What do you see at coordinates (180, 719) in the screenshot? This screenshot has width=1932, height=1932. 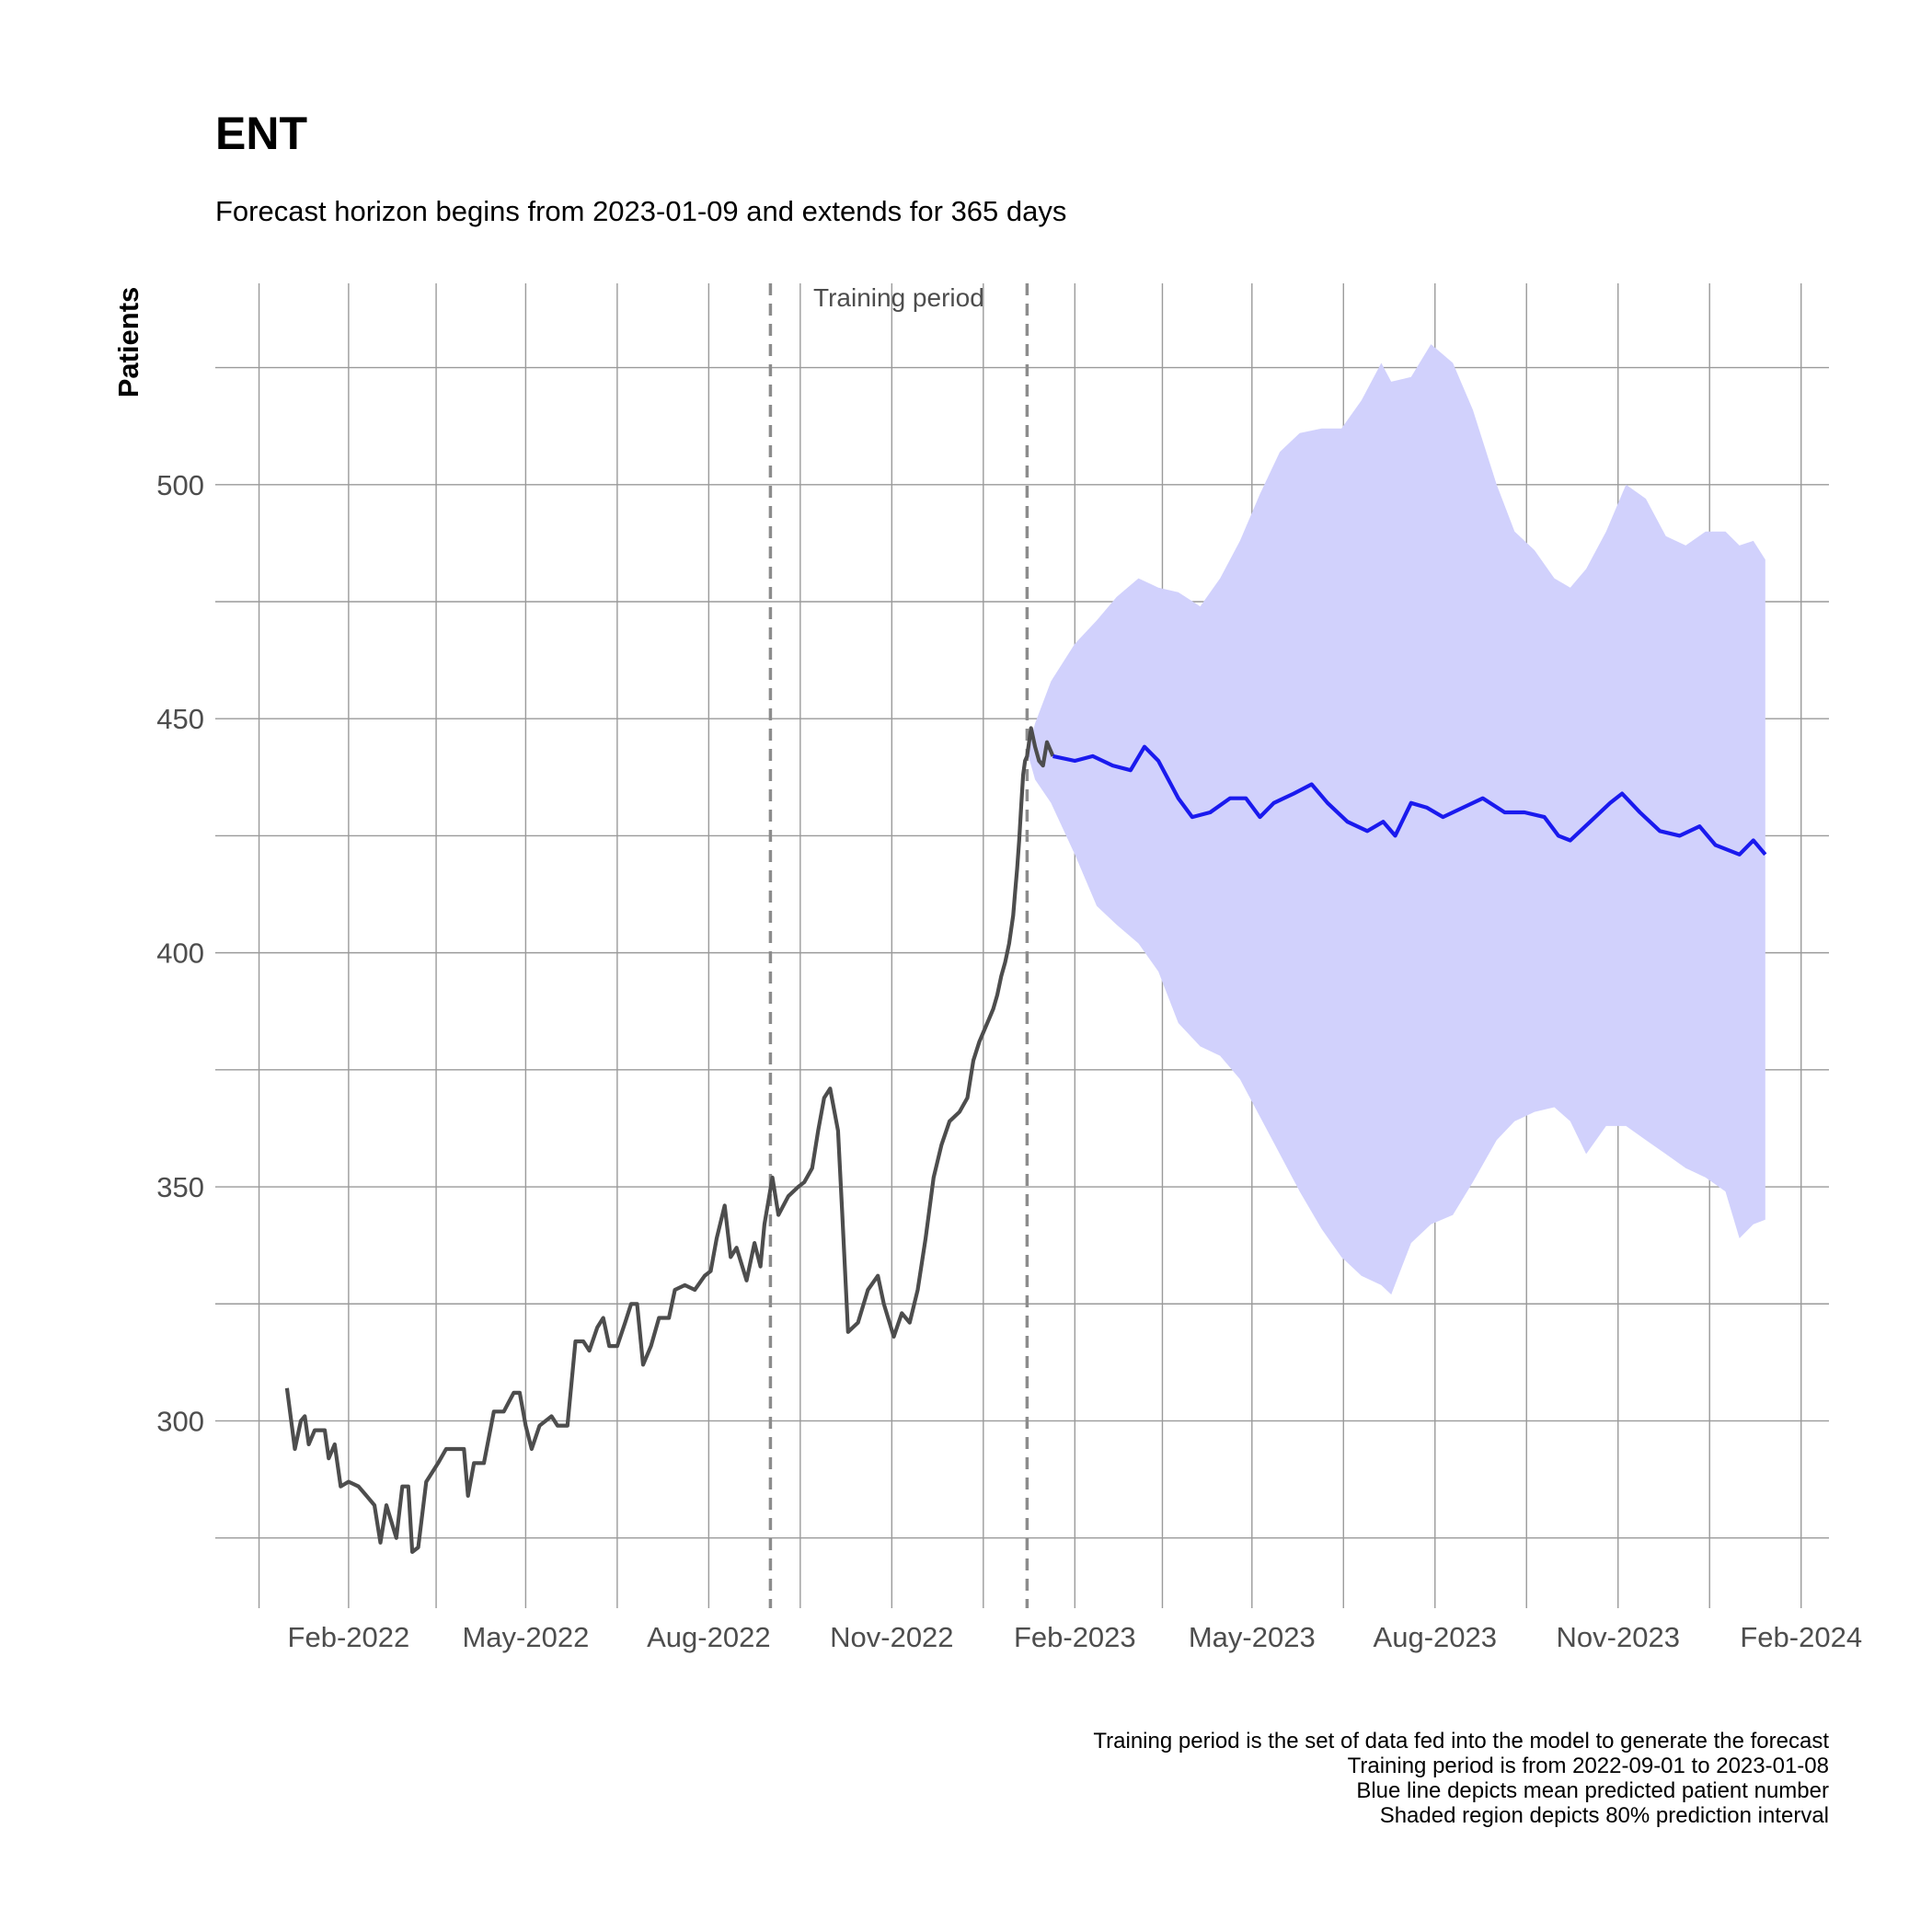 I see `y-tick-label: 450` at bounding box center [180, 719].